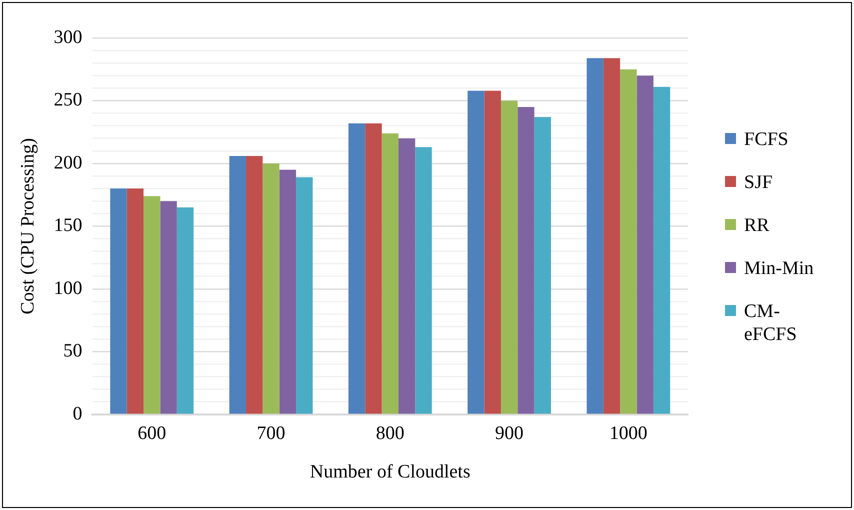 This screenshot has width=854, height=510. I want to click on y-tick-label: 300, so click(68, 37).